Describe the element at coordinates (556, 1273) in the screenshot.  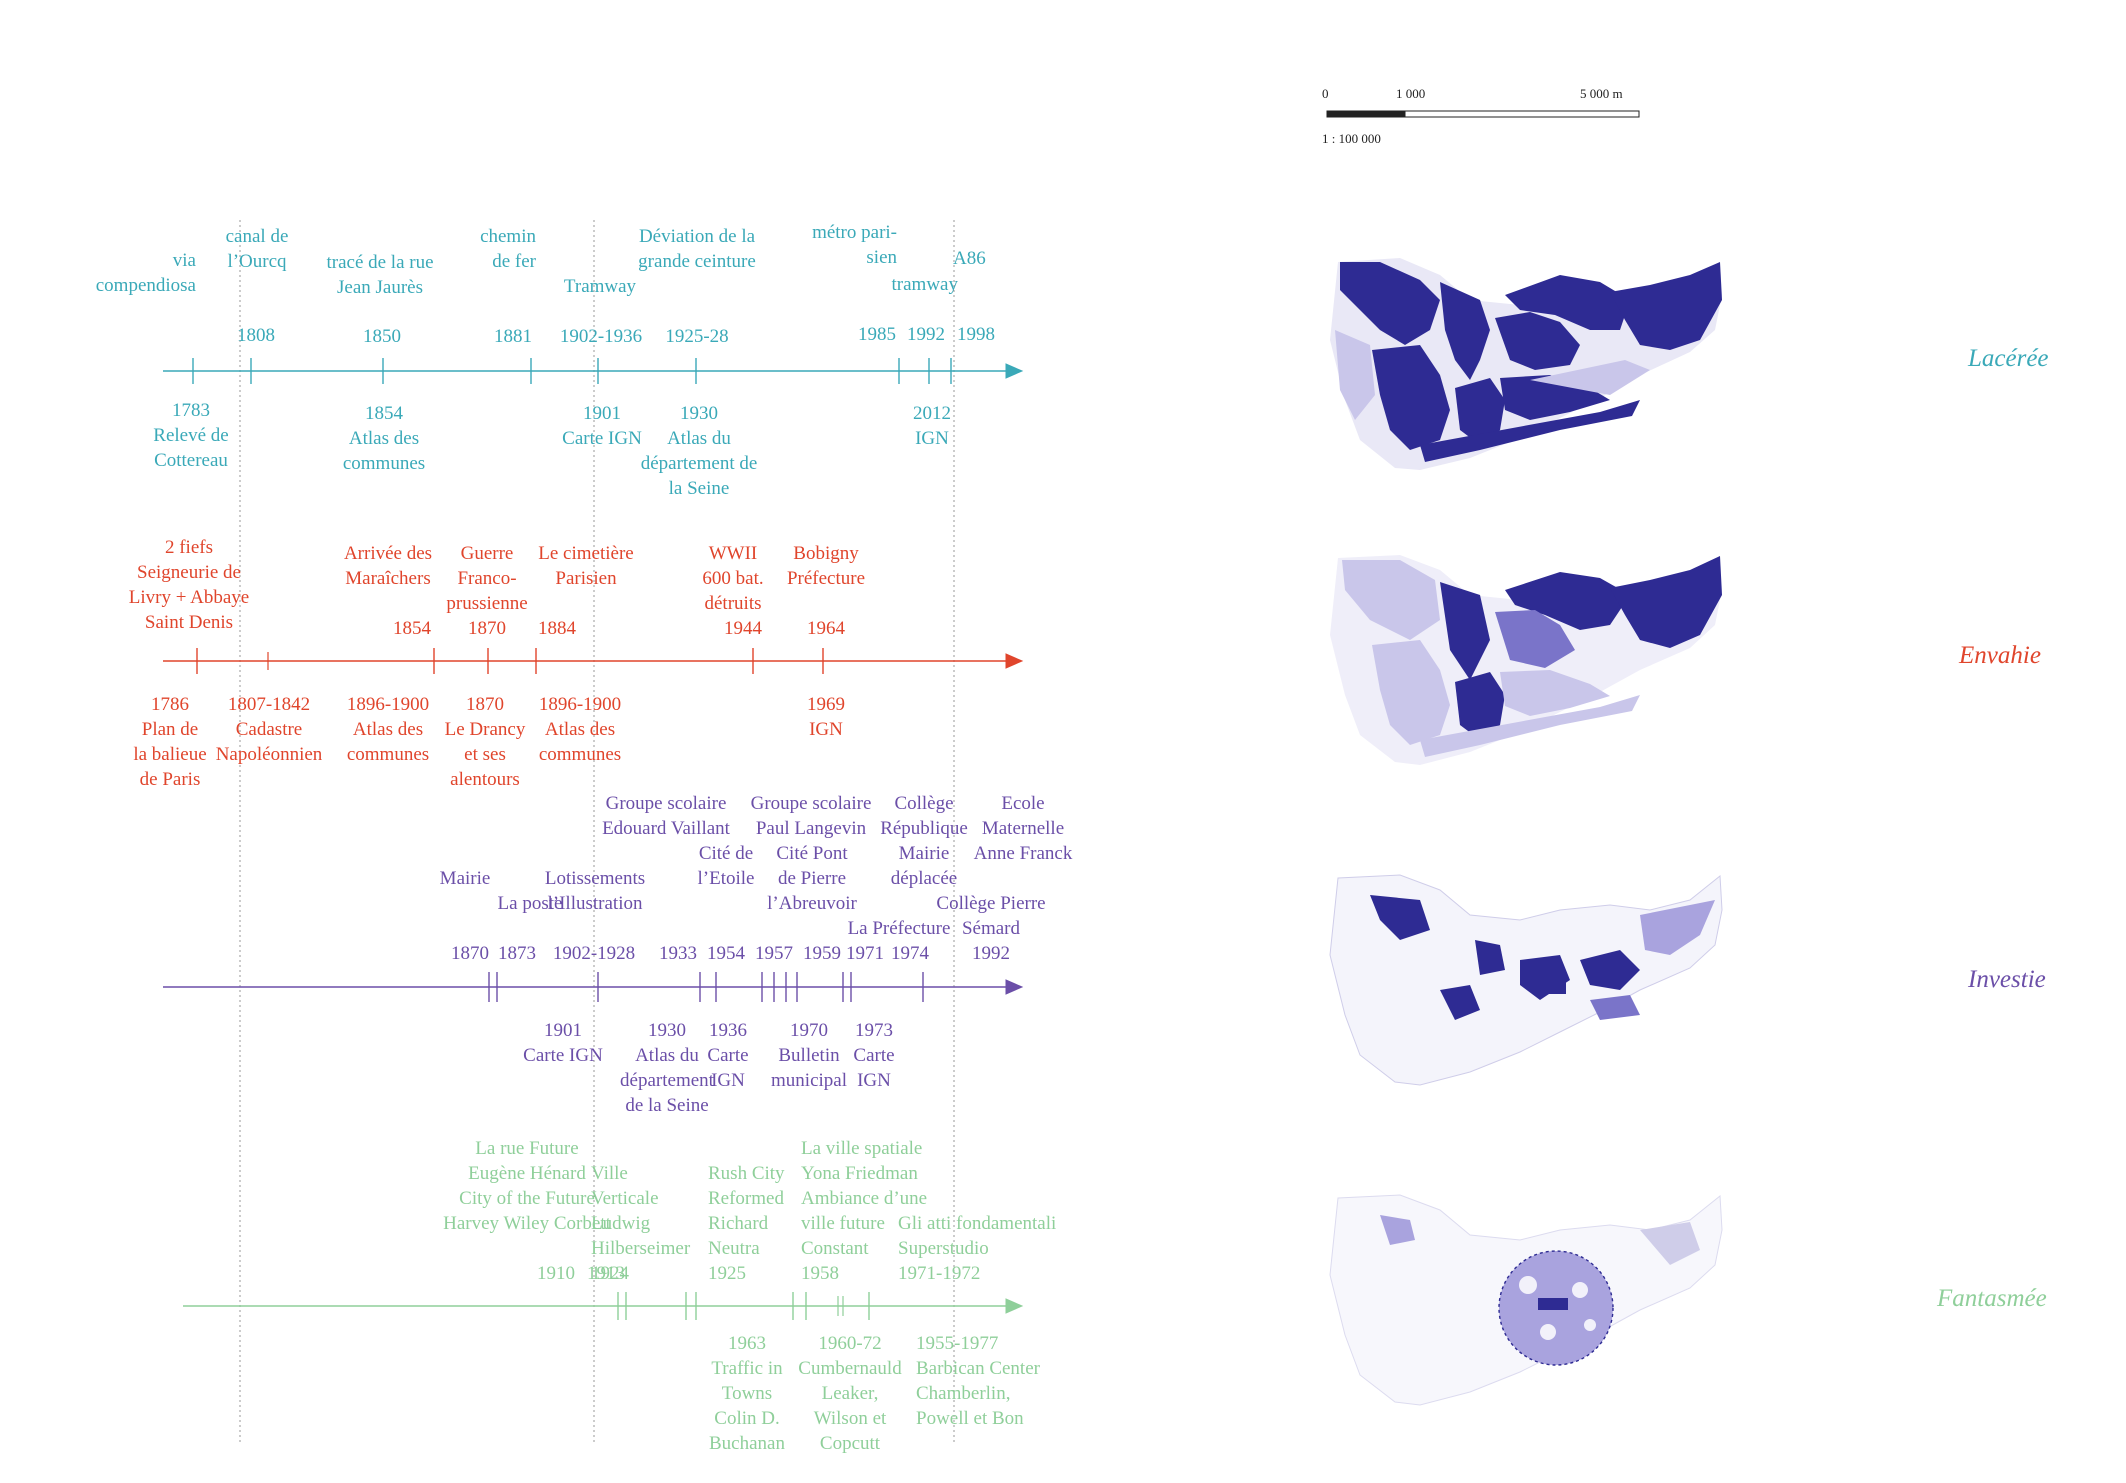
I see `year-label: 1910` at that location.